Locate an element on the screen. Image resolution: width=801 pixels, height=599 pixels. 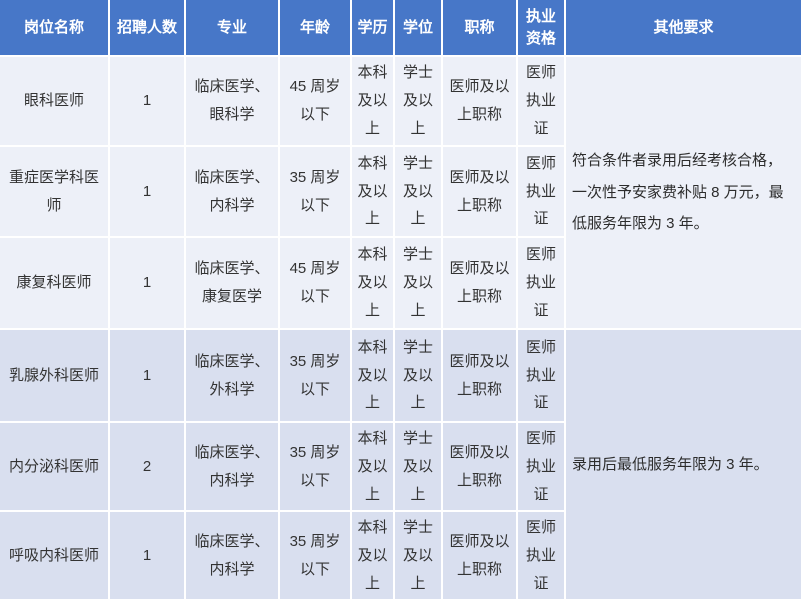
cell-position: 重症医学科医师 is located at coordinates (55, 192).